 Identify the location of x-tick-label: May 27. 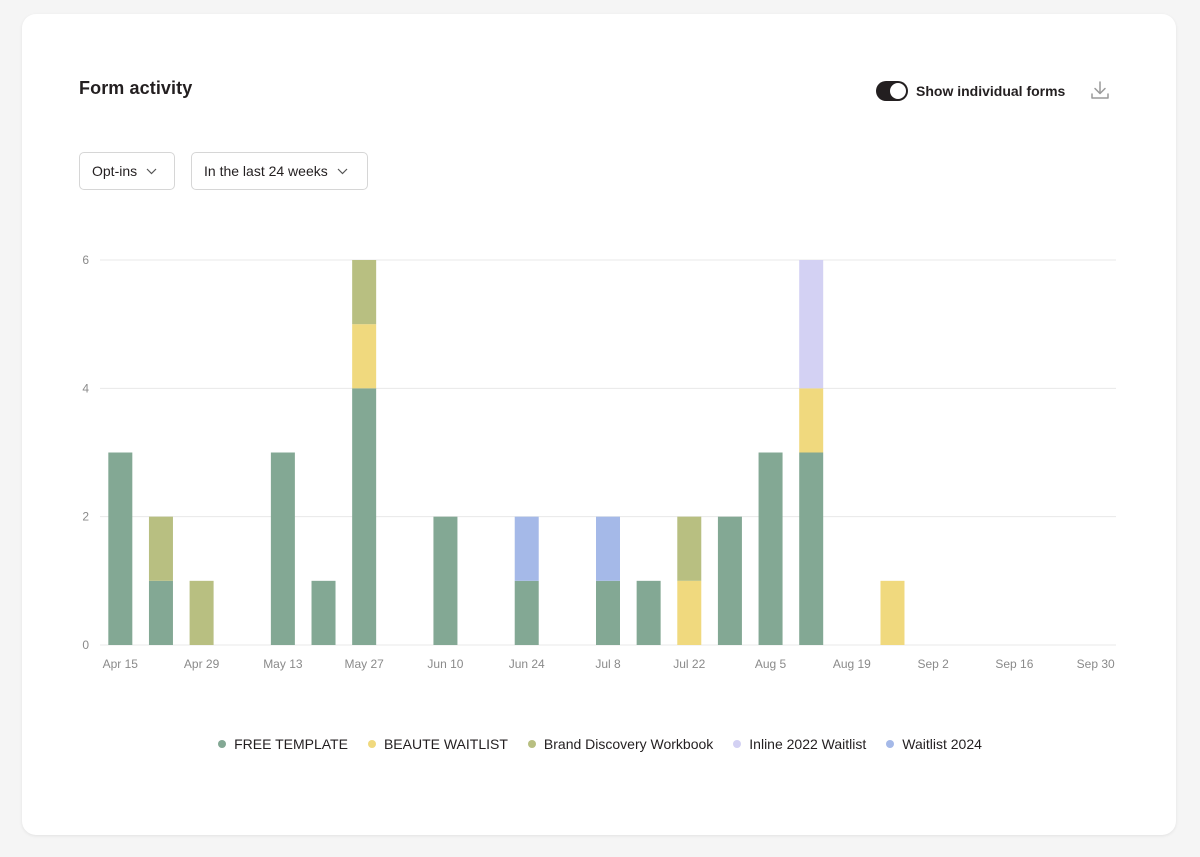
(364, 664).